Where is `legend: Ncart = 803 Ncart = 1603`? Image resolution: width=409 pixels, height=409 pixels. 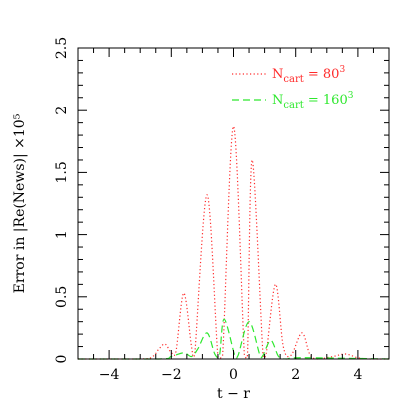
legend: Ncart = 803 Ncart = 1603 is located at coordinates (293, 88).